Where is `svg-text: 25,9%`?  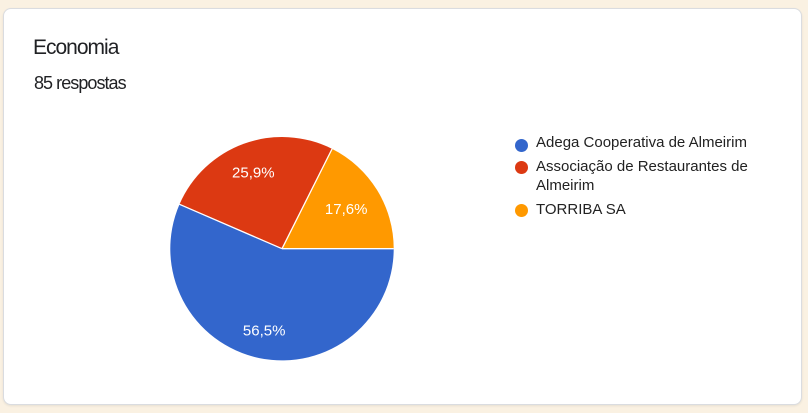 svg-text: 25,9% is located at coordinates (253, 172).